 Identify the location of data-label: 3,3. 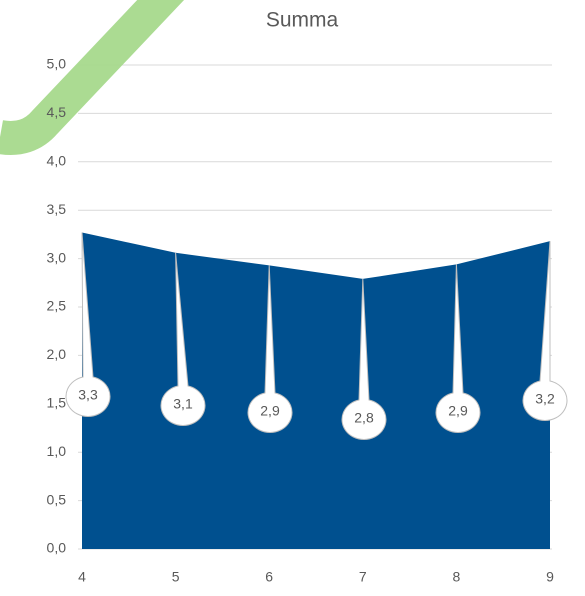
(88, 395).